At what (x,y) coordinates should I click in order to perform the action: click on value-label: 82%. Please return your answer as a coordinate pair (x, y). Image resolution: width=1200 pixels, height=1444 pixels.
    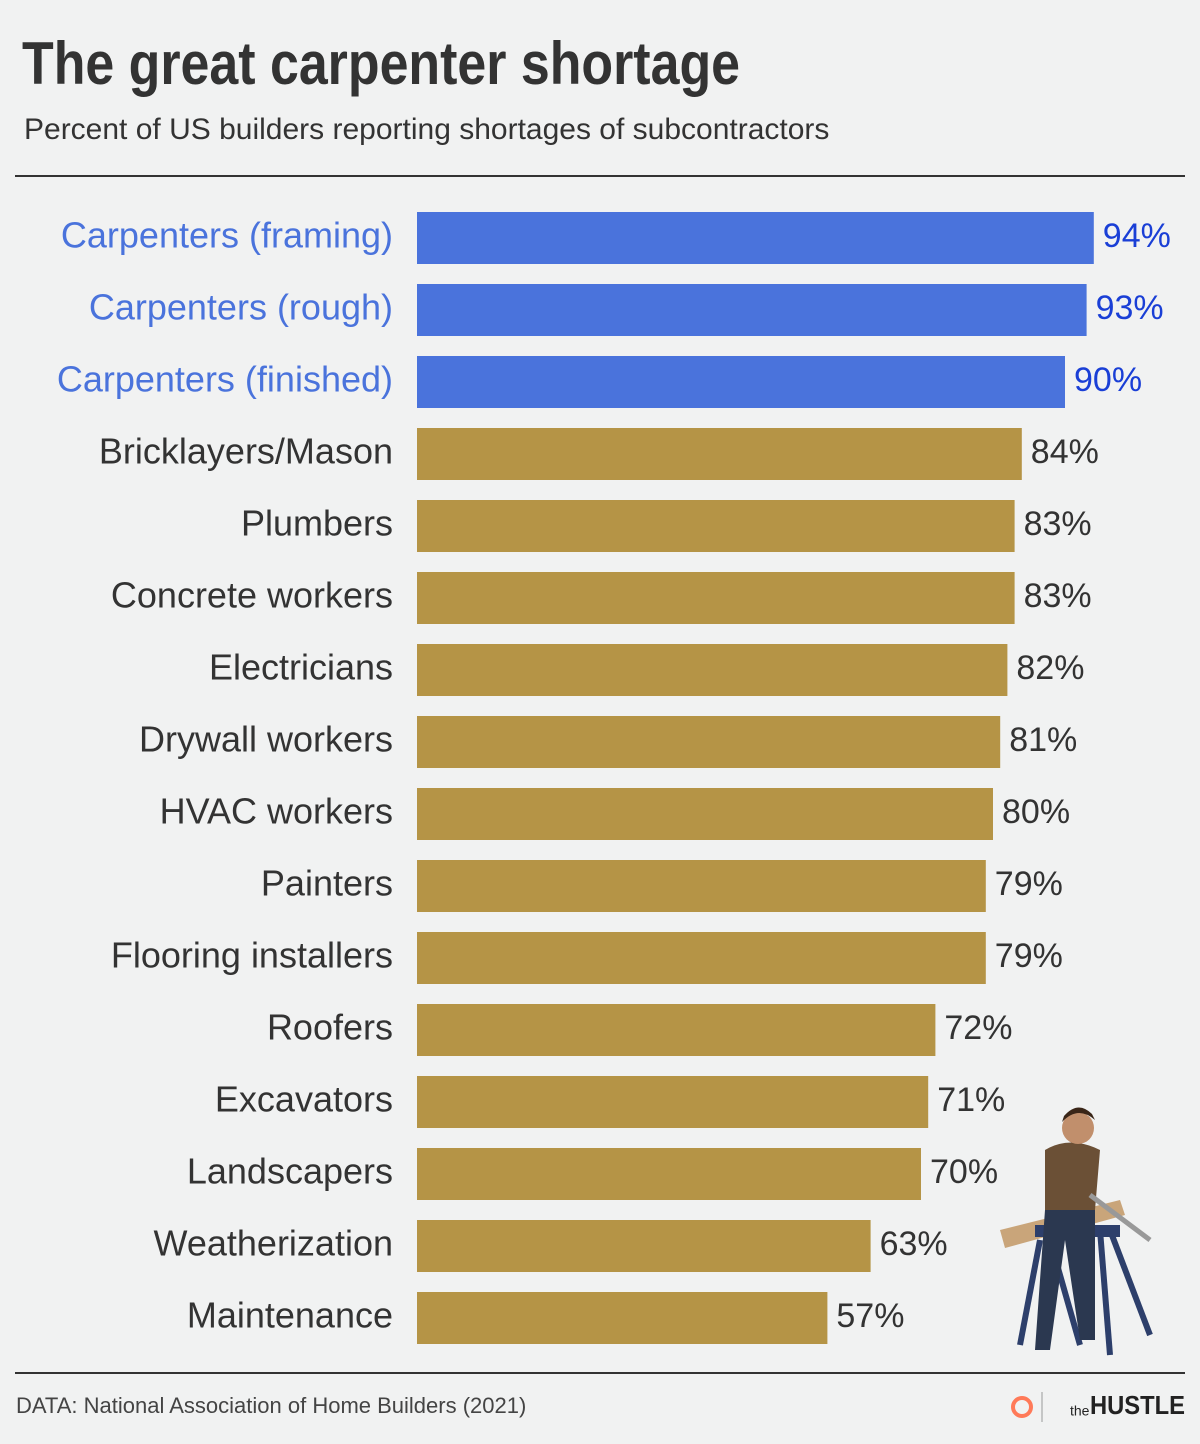
    Looking at the image, I should click on (1050, 668).